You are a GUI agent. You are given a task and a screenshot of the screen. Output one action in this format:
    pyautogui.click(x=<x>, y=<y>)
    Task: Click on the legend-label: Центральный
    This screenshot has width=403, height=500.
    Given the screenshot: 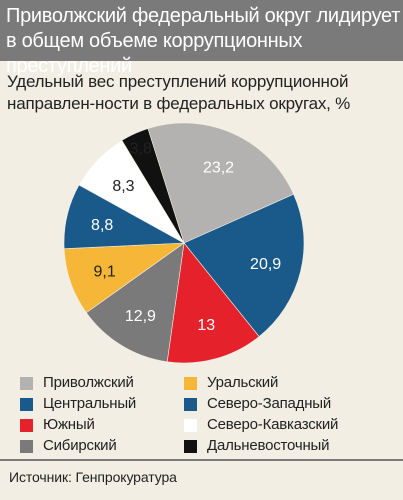 What is the action you would take?
    pyautogui.click(x=90, y=403)
    